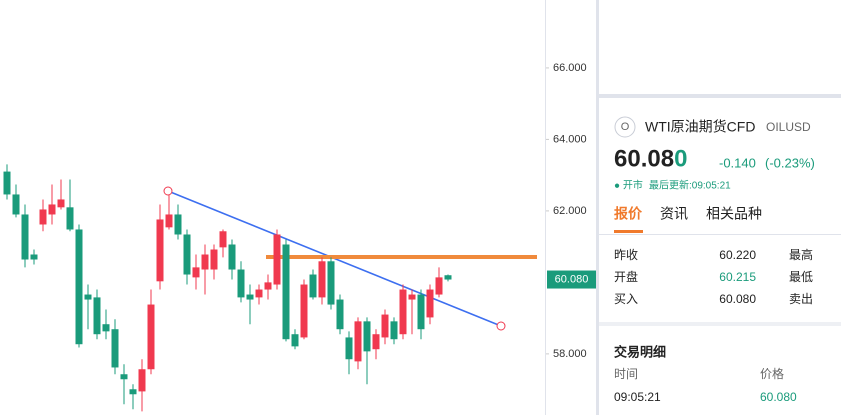 The image size is (841, 415). Describe the element at coordinates (626, 255) in the screenshot. I see `quote-label: 昨收` at that location.